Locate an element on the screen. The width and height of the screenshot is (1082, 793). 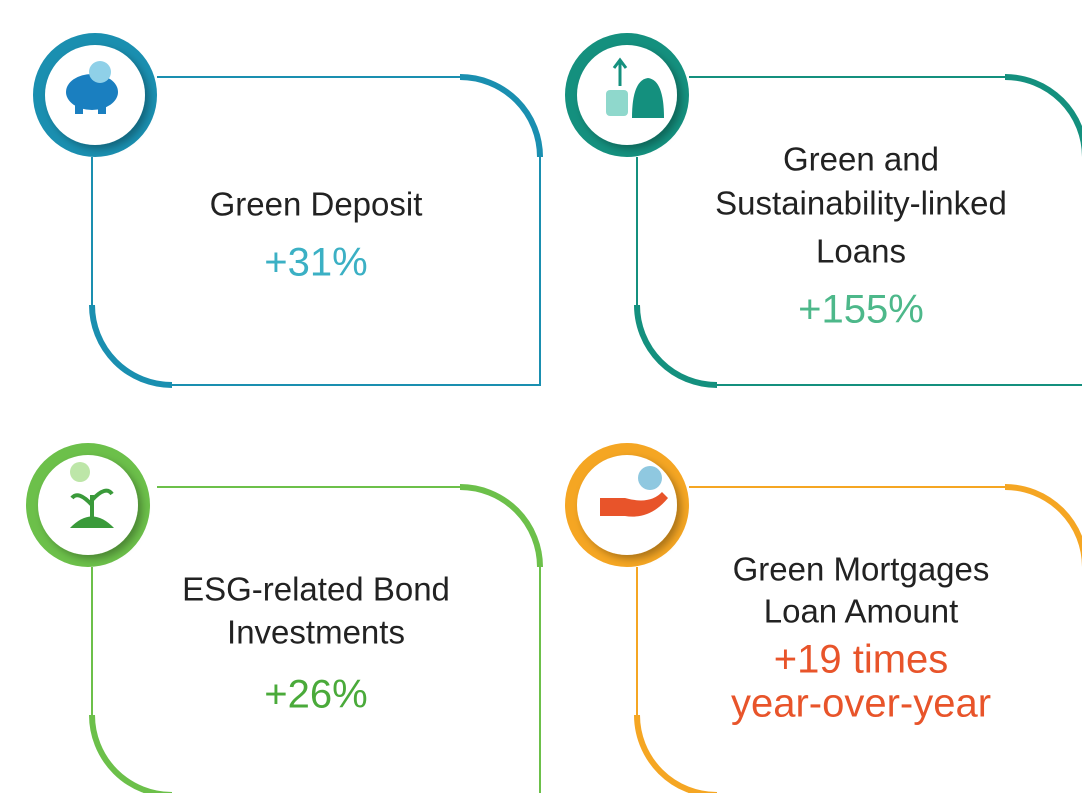
card-title: Loans is located at coordinates (861, 251).